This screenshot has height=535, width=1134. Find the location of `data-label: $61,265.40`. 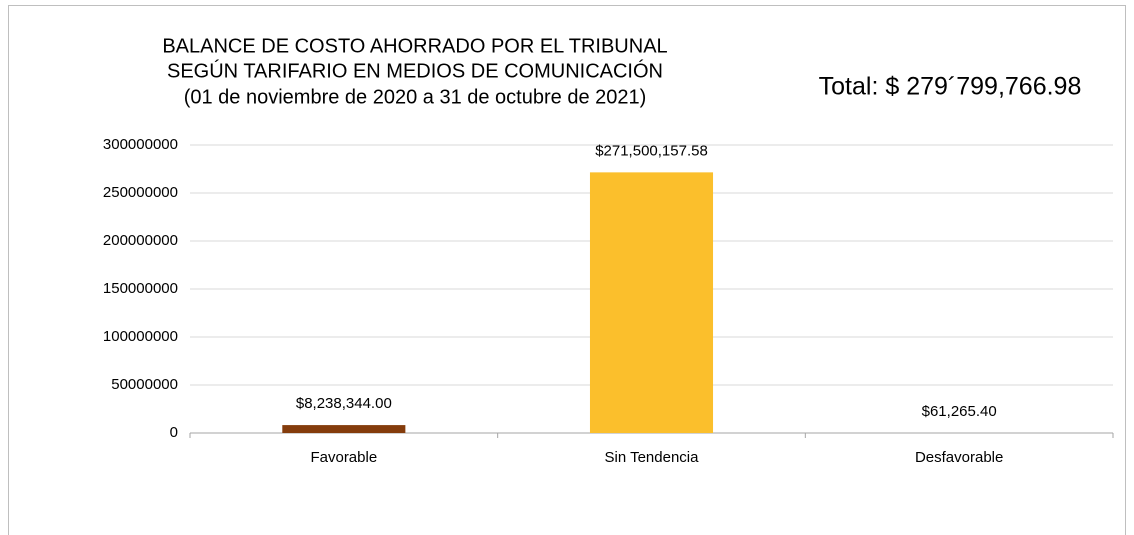

data-label: $61,265.40 is located at coordinates (959, 411).